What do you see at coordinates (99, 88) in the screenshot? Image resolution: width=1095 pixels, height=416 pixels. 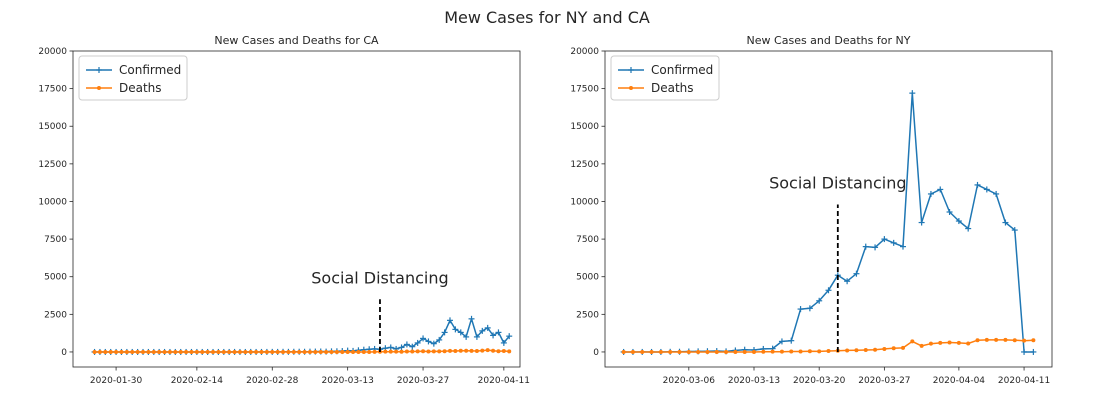 I see `legend-marker` at bounding box center [99, 88].